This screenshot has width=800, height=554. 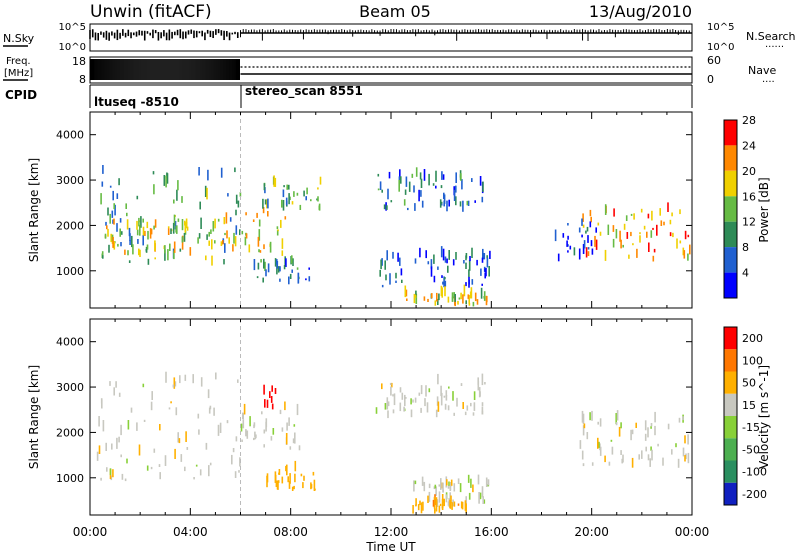 What do you see at coordinates (749, 383) in the screenshot?
I see `velocity-colorbar-tick: 50` at bounding box center [749, 383].